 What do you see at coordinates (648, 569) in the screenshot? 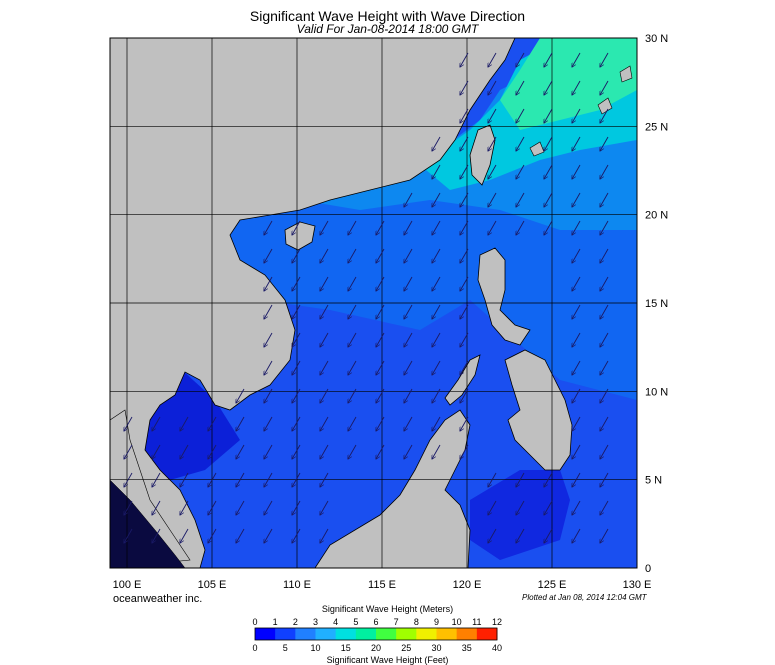
I see `lat-tick-label: 0` at bounding box center [648, 569].